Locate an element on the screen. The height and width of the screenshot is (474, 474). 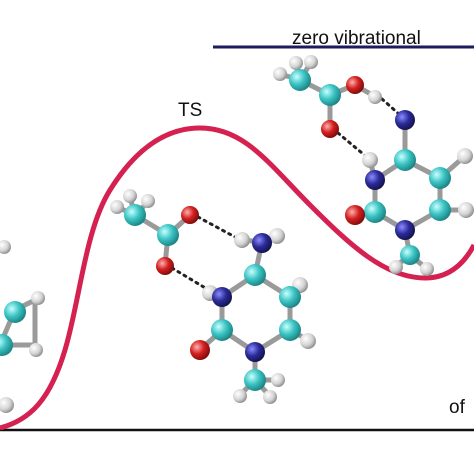
left-molecule is located at coordinates (22, 326).